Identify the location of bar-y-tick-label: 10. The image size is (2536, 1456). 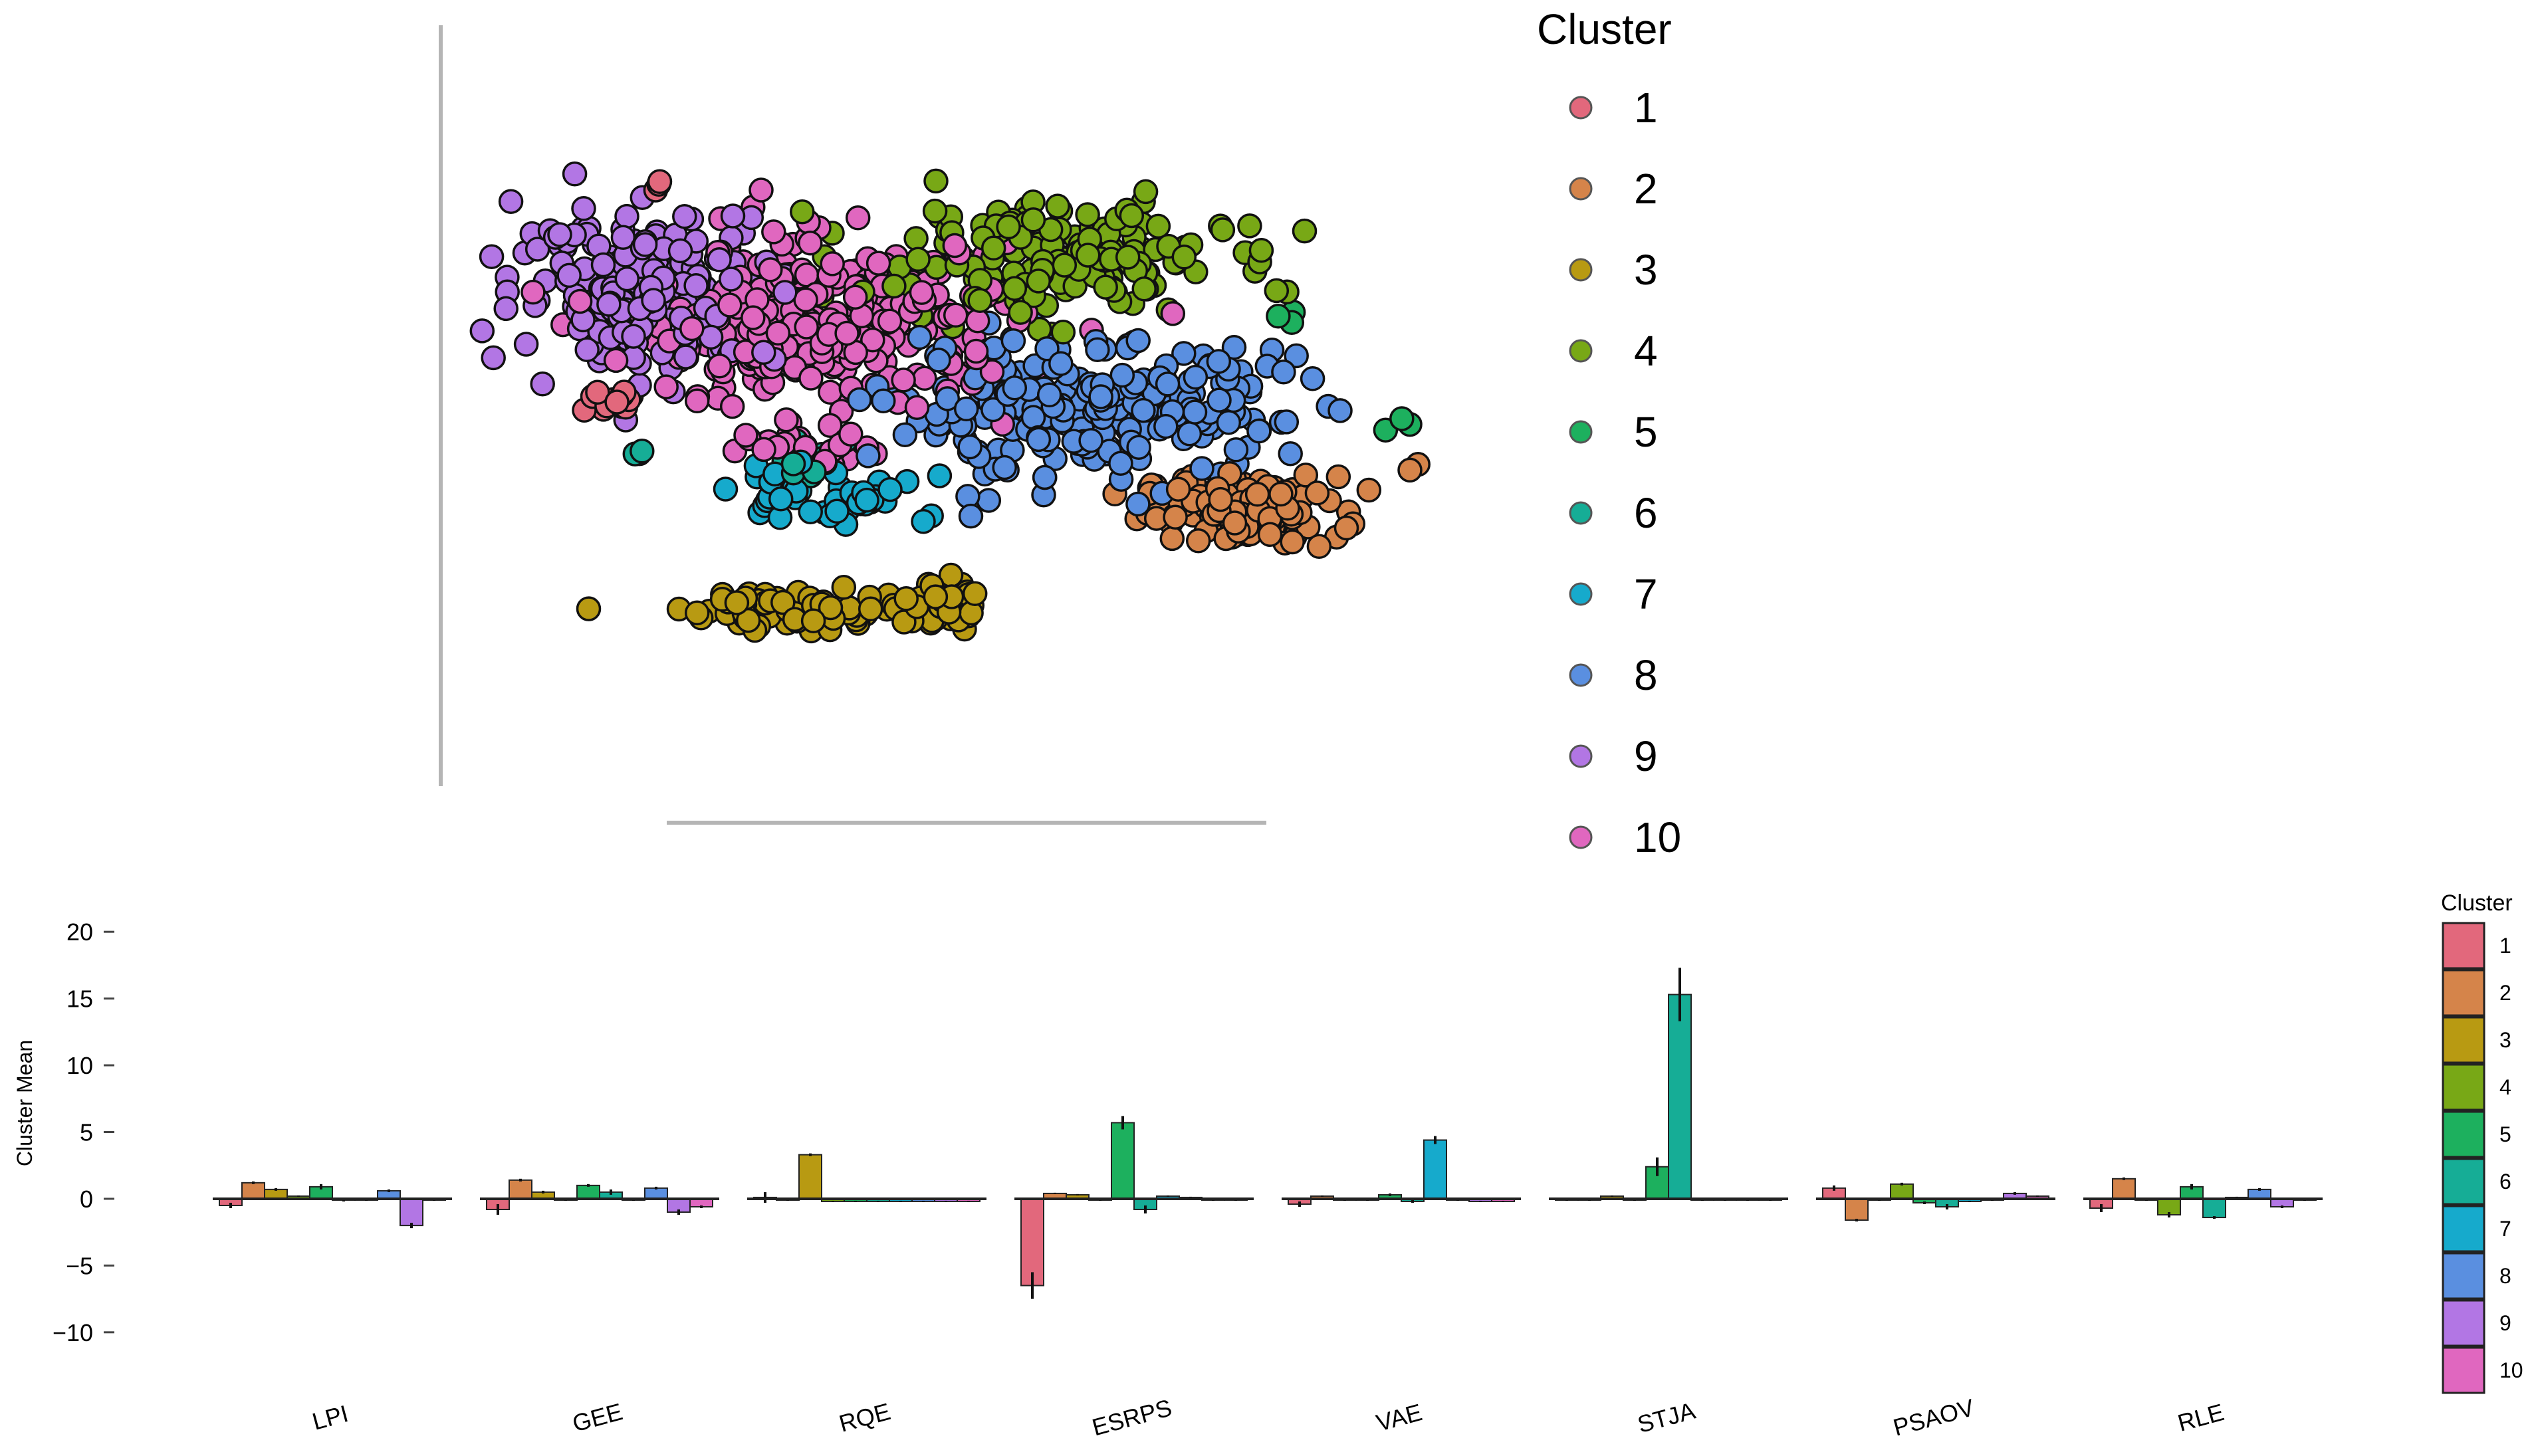
(79, 1065).